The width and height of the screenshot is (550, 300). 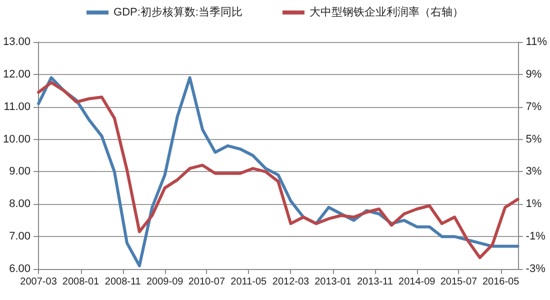 I want to click on legend-label: GDP:初步核算数:当季同比, so click(x=178, y=12).